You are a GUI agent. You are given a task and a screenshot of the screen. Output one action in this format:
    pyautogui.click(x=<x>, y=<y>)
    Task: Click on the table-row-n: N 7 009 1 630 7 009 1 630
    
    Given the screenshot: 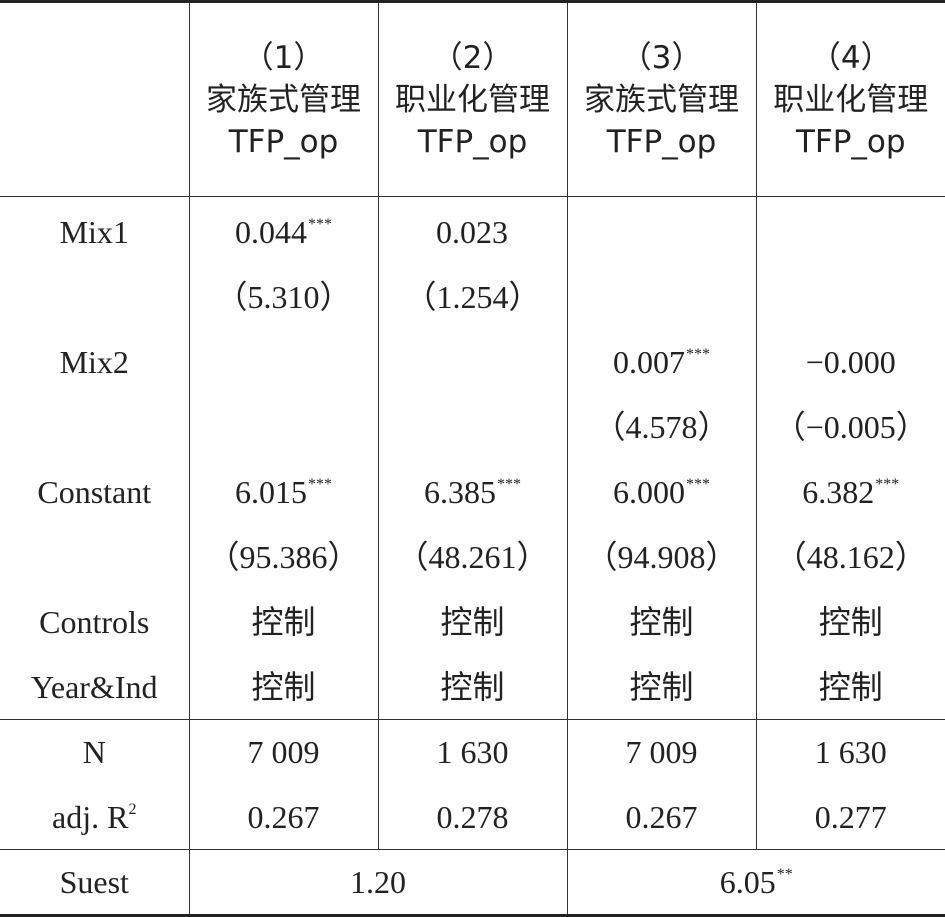 What is the action you would take?
    pyautogui.click(x=472, y=752)
    